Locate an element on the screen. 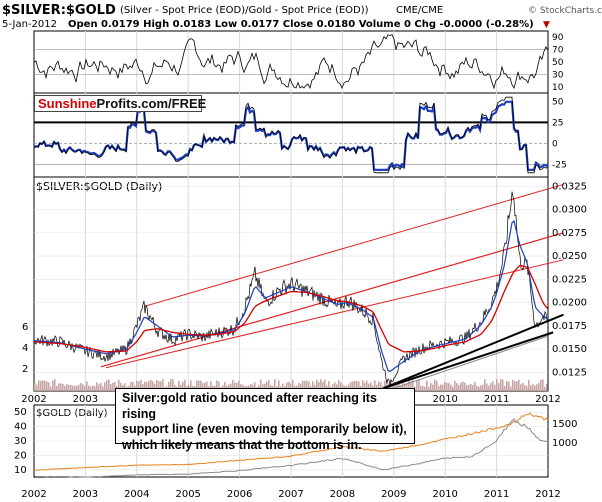 This screenshot has width=602, height=502. roc-line is located at coordinates (291, 135).